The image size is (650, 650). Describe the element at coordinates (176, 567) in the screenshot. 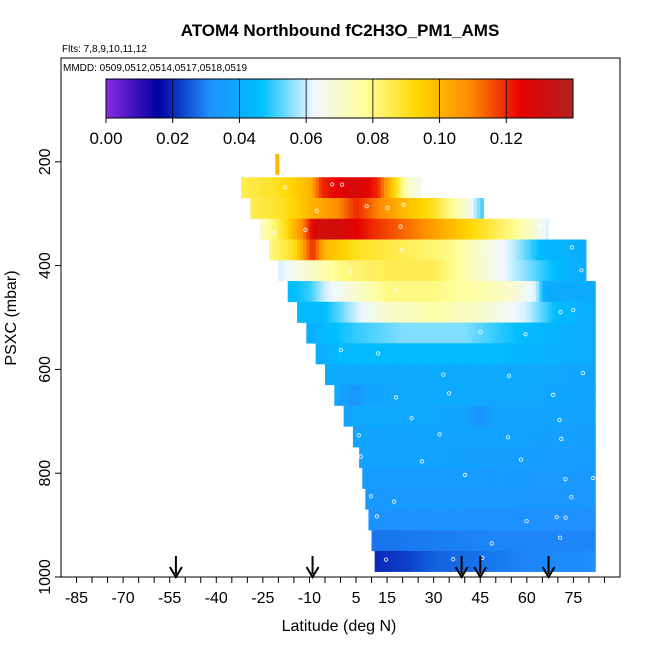

I see `flight-arrow` at that location.